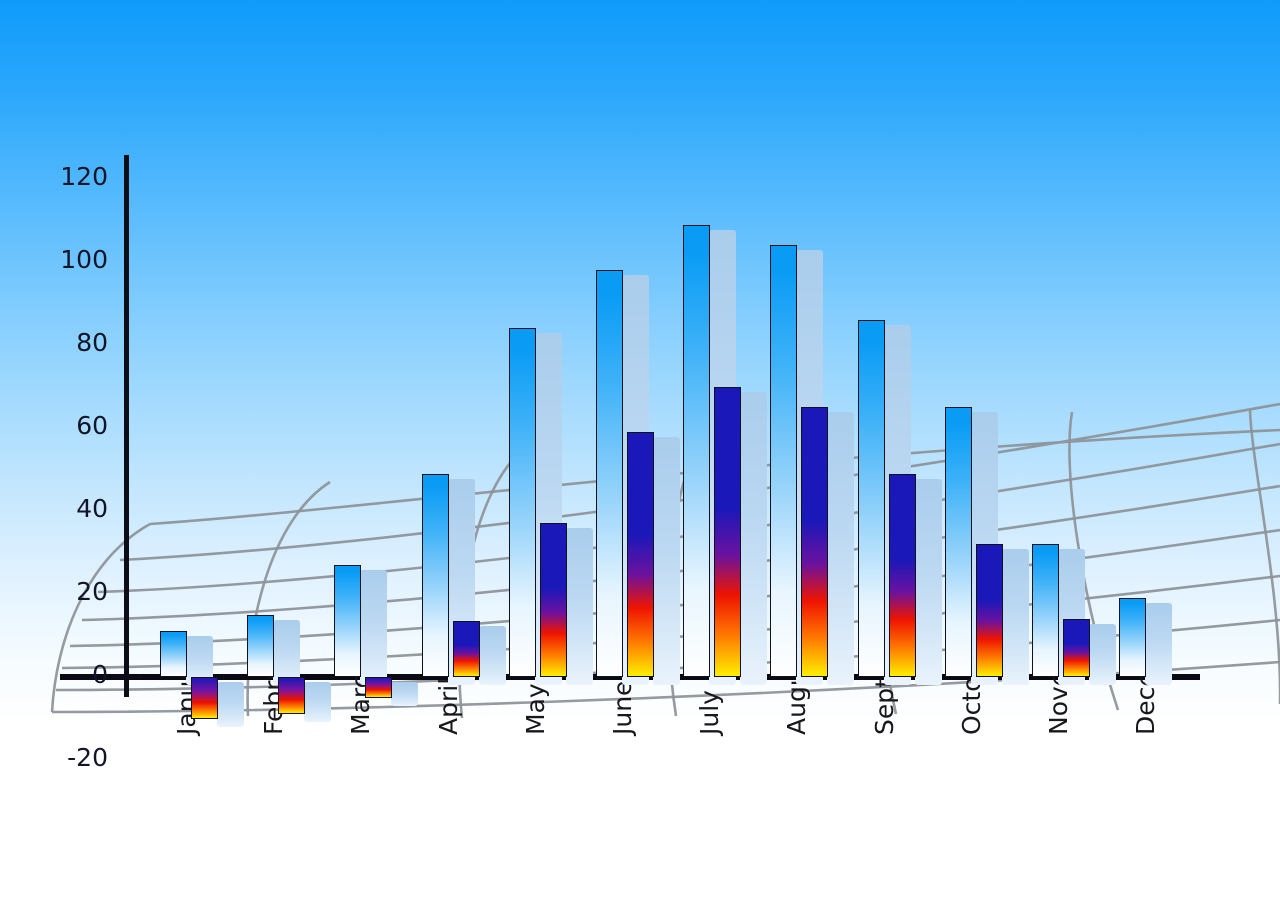  Describe the element at coordinates (84, 259) in the screenshot. I see `y-axis-tick-label-text: 100` at that location.